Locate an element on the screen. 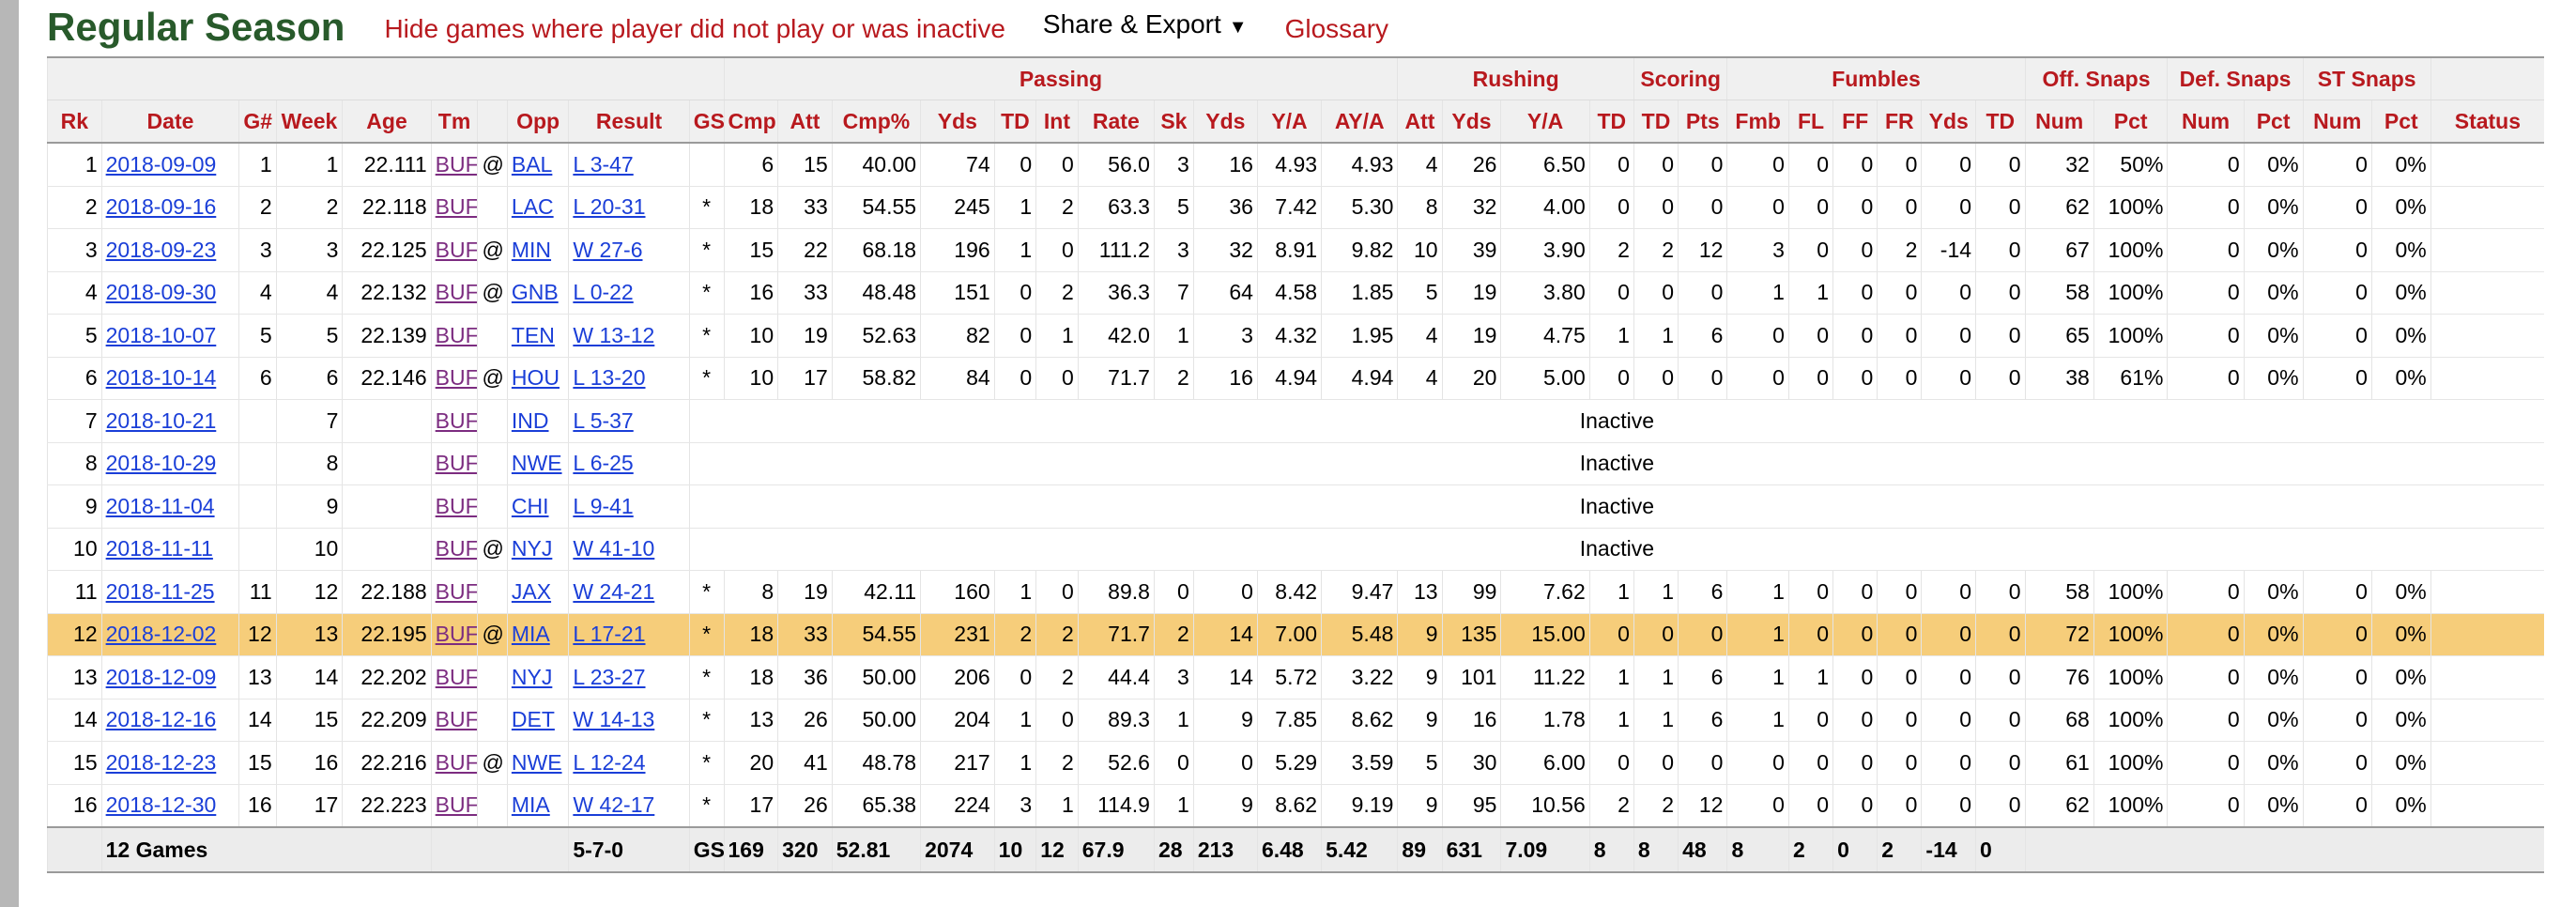  opponent-link: DET is located at coordinates (533, 719).